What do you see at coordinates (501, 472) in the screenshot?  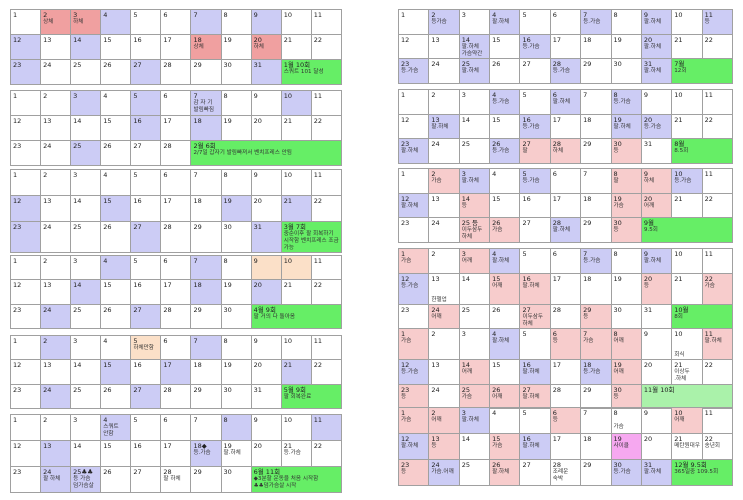 I see `day-note: 팔.하체` at bounding box center [501, 472].